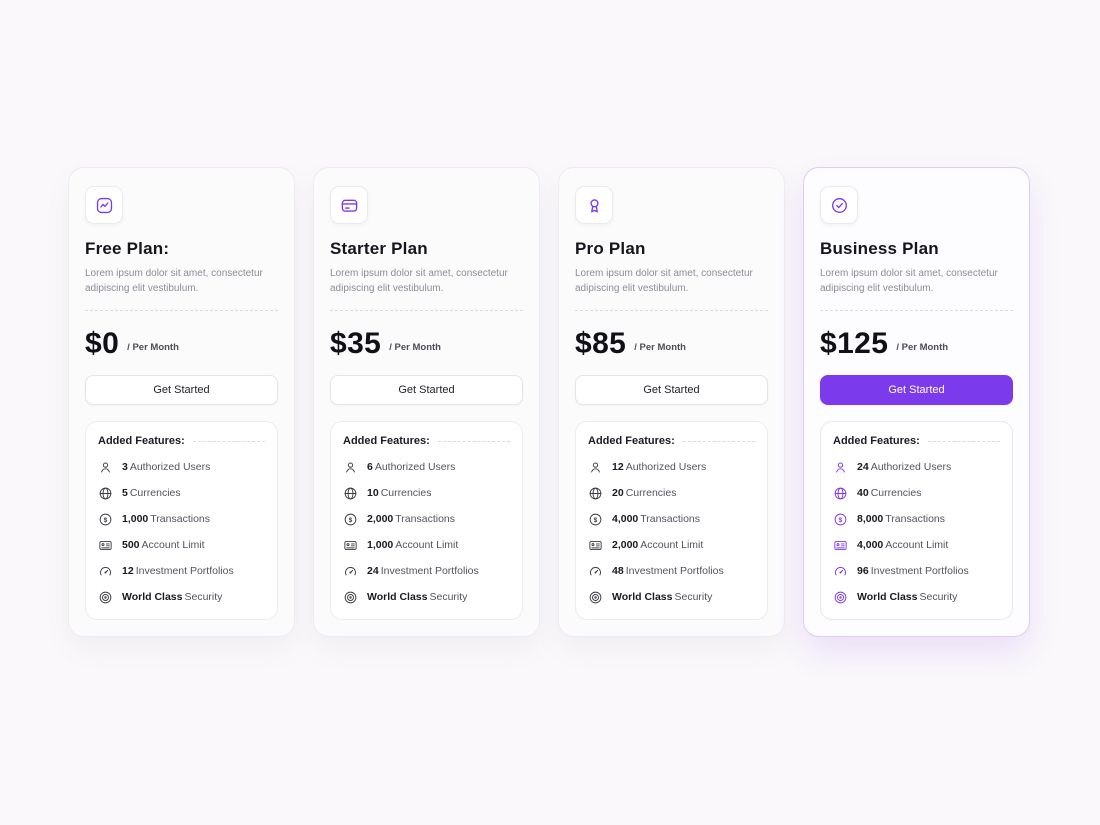  I want to click on feature-item: 5 Currencies, so click(181, 493).